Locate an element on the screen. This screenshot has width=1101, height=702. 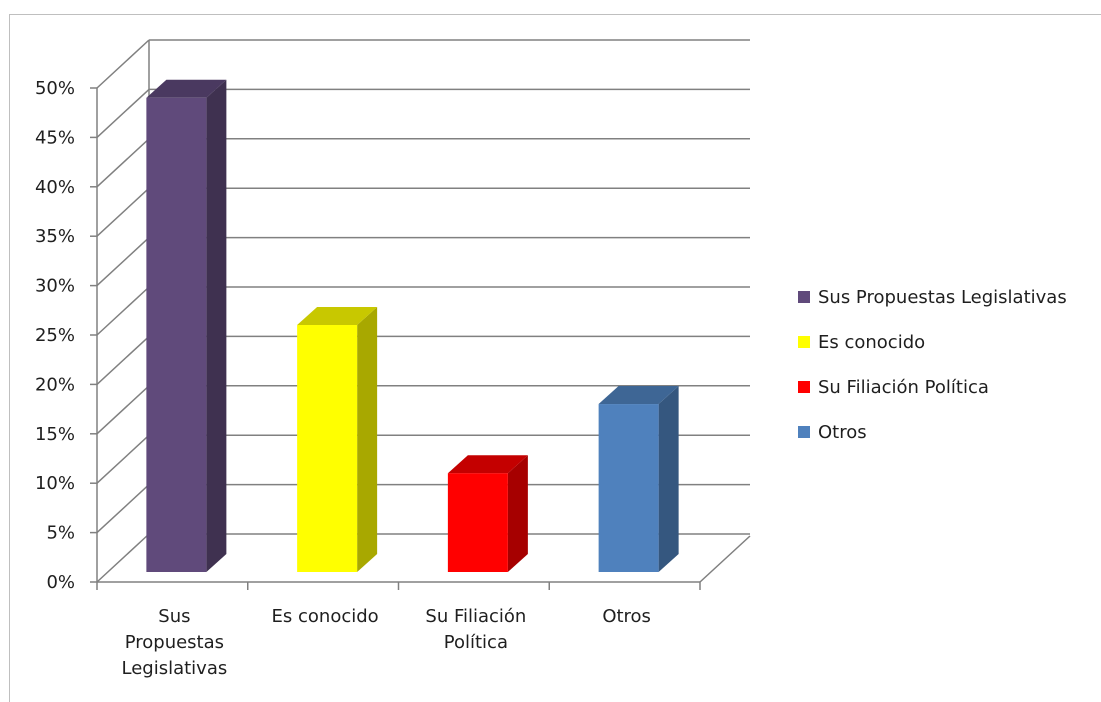
y-tick-label: 20% is located at coordinates (55, 384).